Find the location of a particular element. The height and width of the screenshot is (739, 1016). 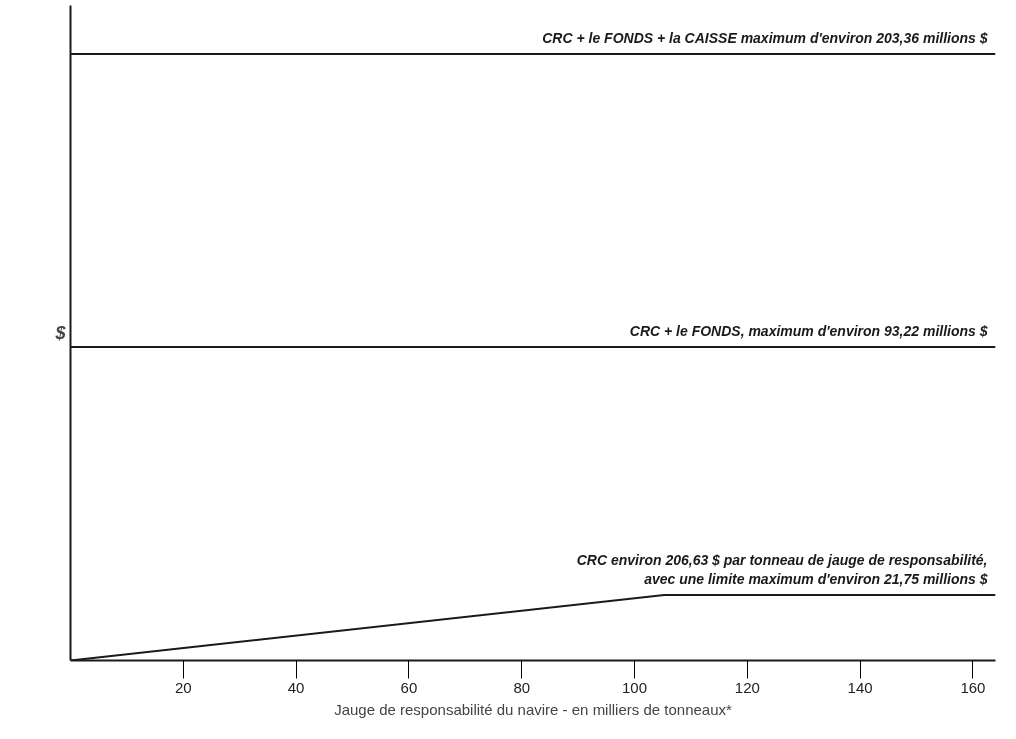

y-axis-title: $ is located at coordinates (60, 333).